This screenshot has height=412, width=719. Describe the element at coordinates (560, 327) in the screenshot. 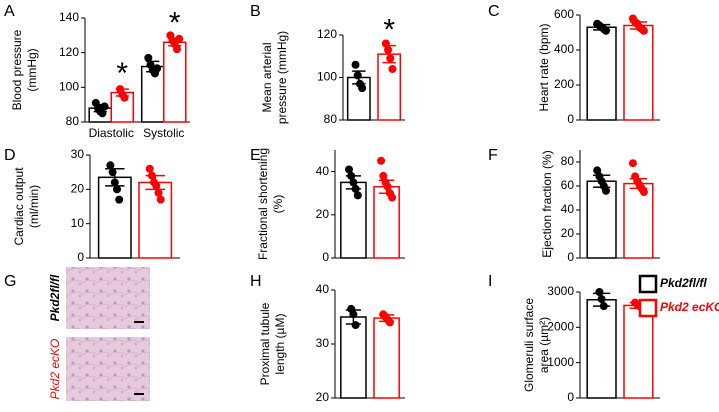

I see `y-tick-label: 2000` at that location.